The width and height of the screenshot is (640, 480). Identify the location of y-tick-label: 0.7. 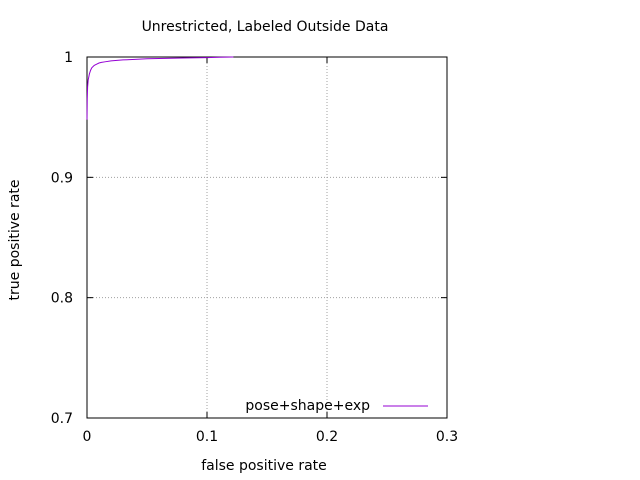
(62, 419).